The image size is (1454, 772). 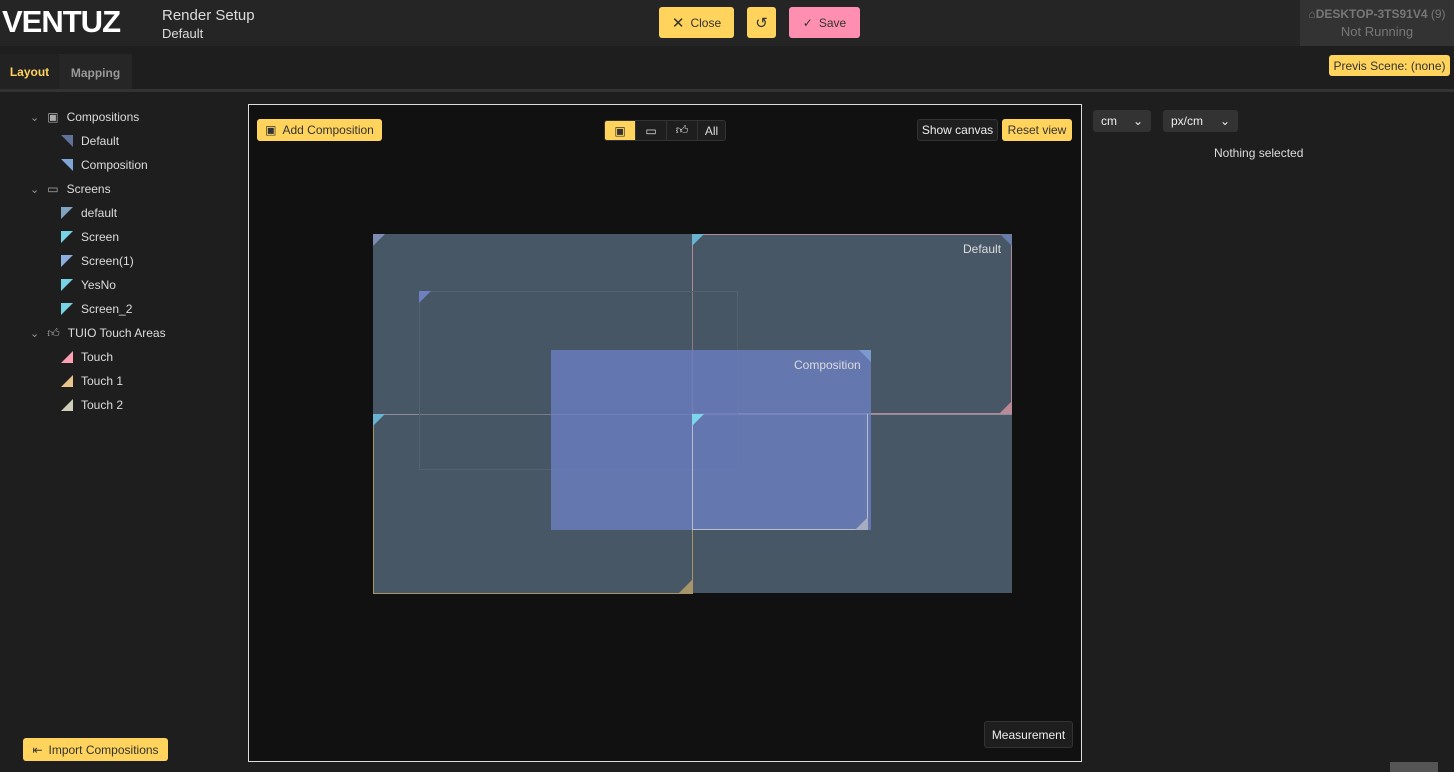 I want to click on reset-view-button: Reset view, so click(x=1037, y=130).